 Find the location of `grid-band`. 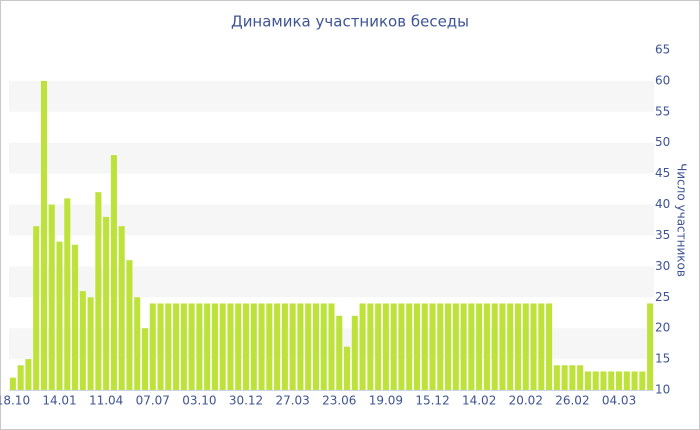

grid-band is located at coordinates (331, 96).